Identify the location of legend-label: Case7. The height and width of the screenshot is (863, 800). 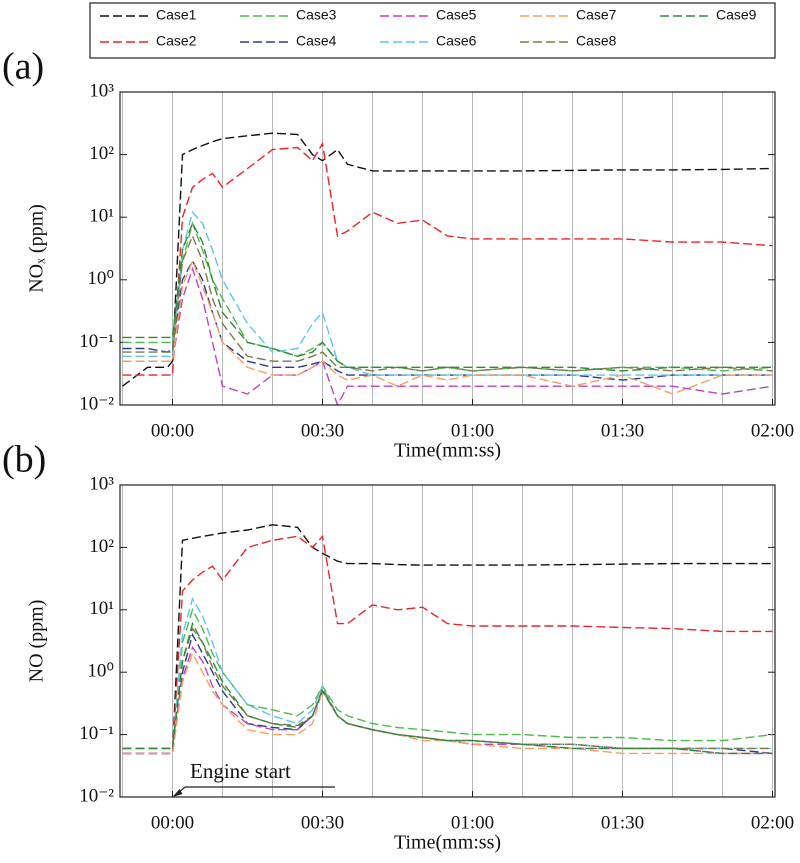
(596, 15).